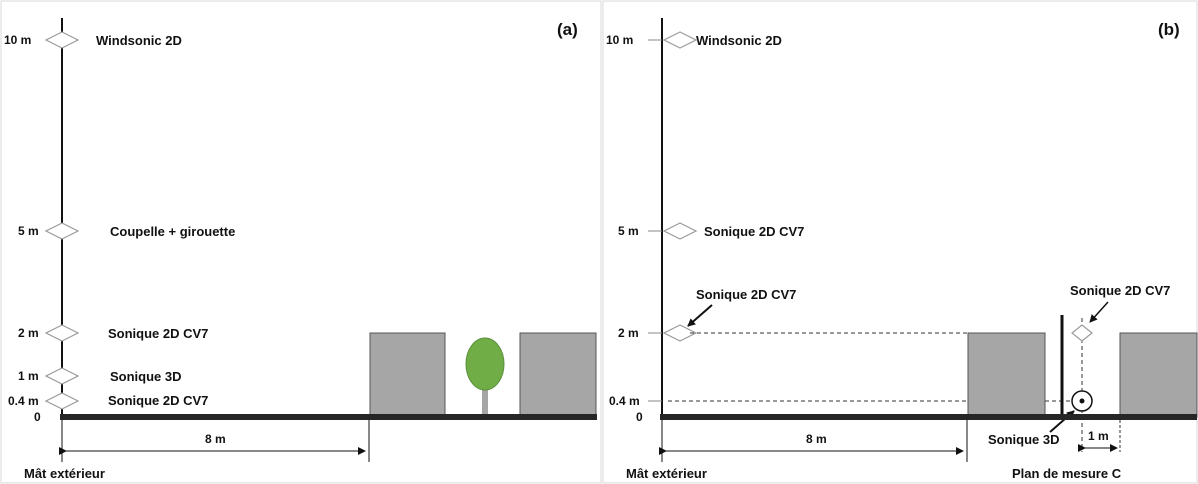 The image size is (1198, 484). I want to click on panel-a-sensor-2m: Sonique 2D CV7, so click(158, 333).